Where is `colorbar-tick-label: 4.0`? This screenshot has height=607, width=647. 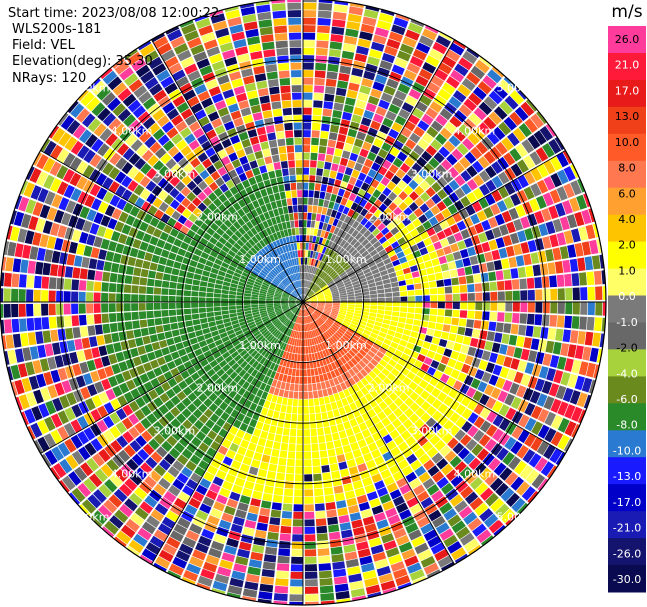 colorbar-tick-label: 4.0 is located at coordinates (627, 219).